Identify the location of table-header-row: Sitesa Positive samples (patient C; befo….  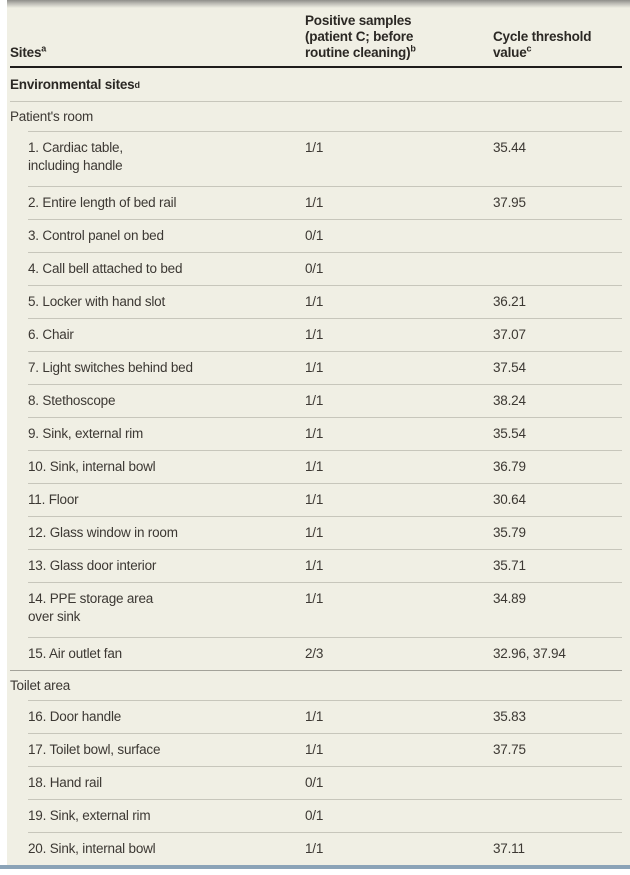
(316, 38).